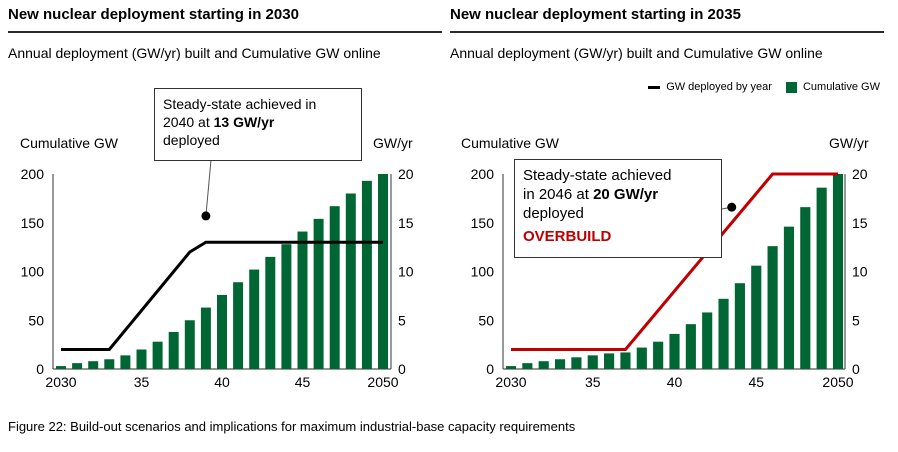 This screenshot has width=898, height=452. Describe the element at coordinates (36, 320) in the screenshot. I see `left-y-tick-label: 50` at that location.